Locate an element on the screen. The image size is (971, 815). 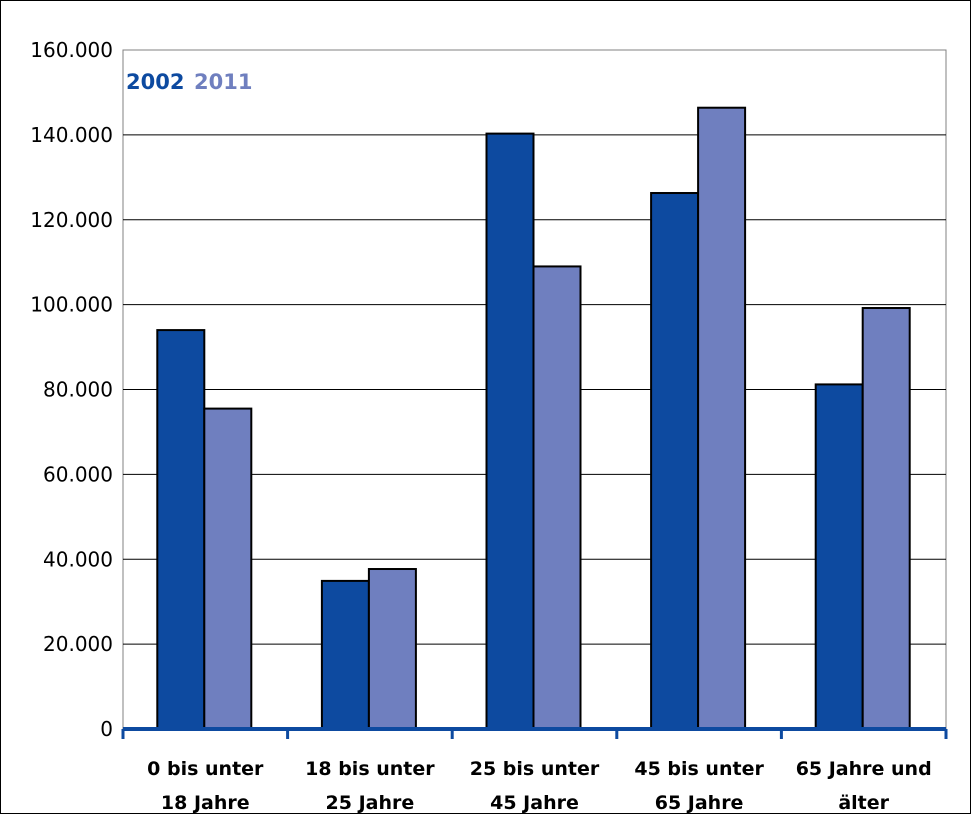
y-tick-label: 20.000 is located at coordinates (78, 644).